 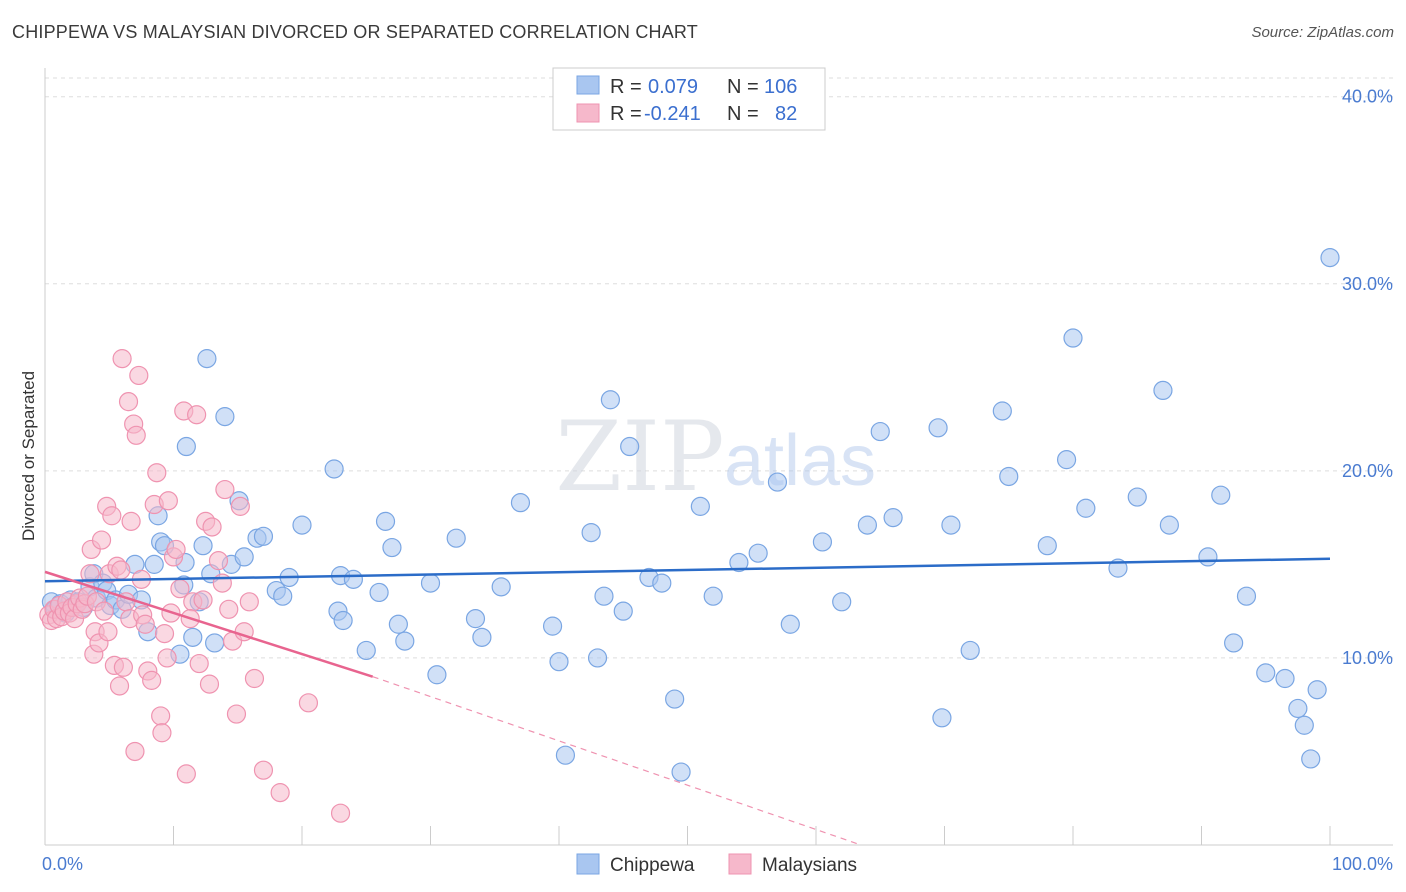 What do you see at coordinates (588, 113) in the screenshot?
I see `legend-swatch-malaysians` at bounding box center [588, 113].